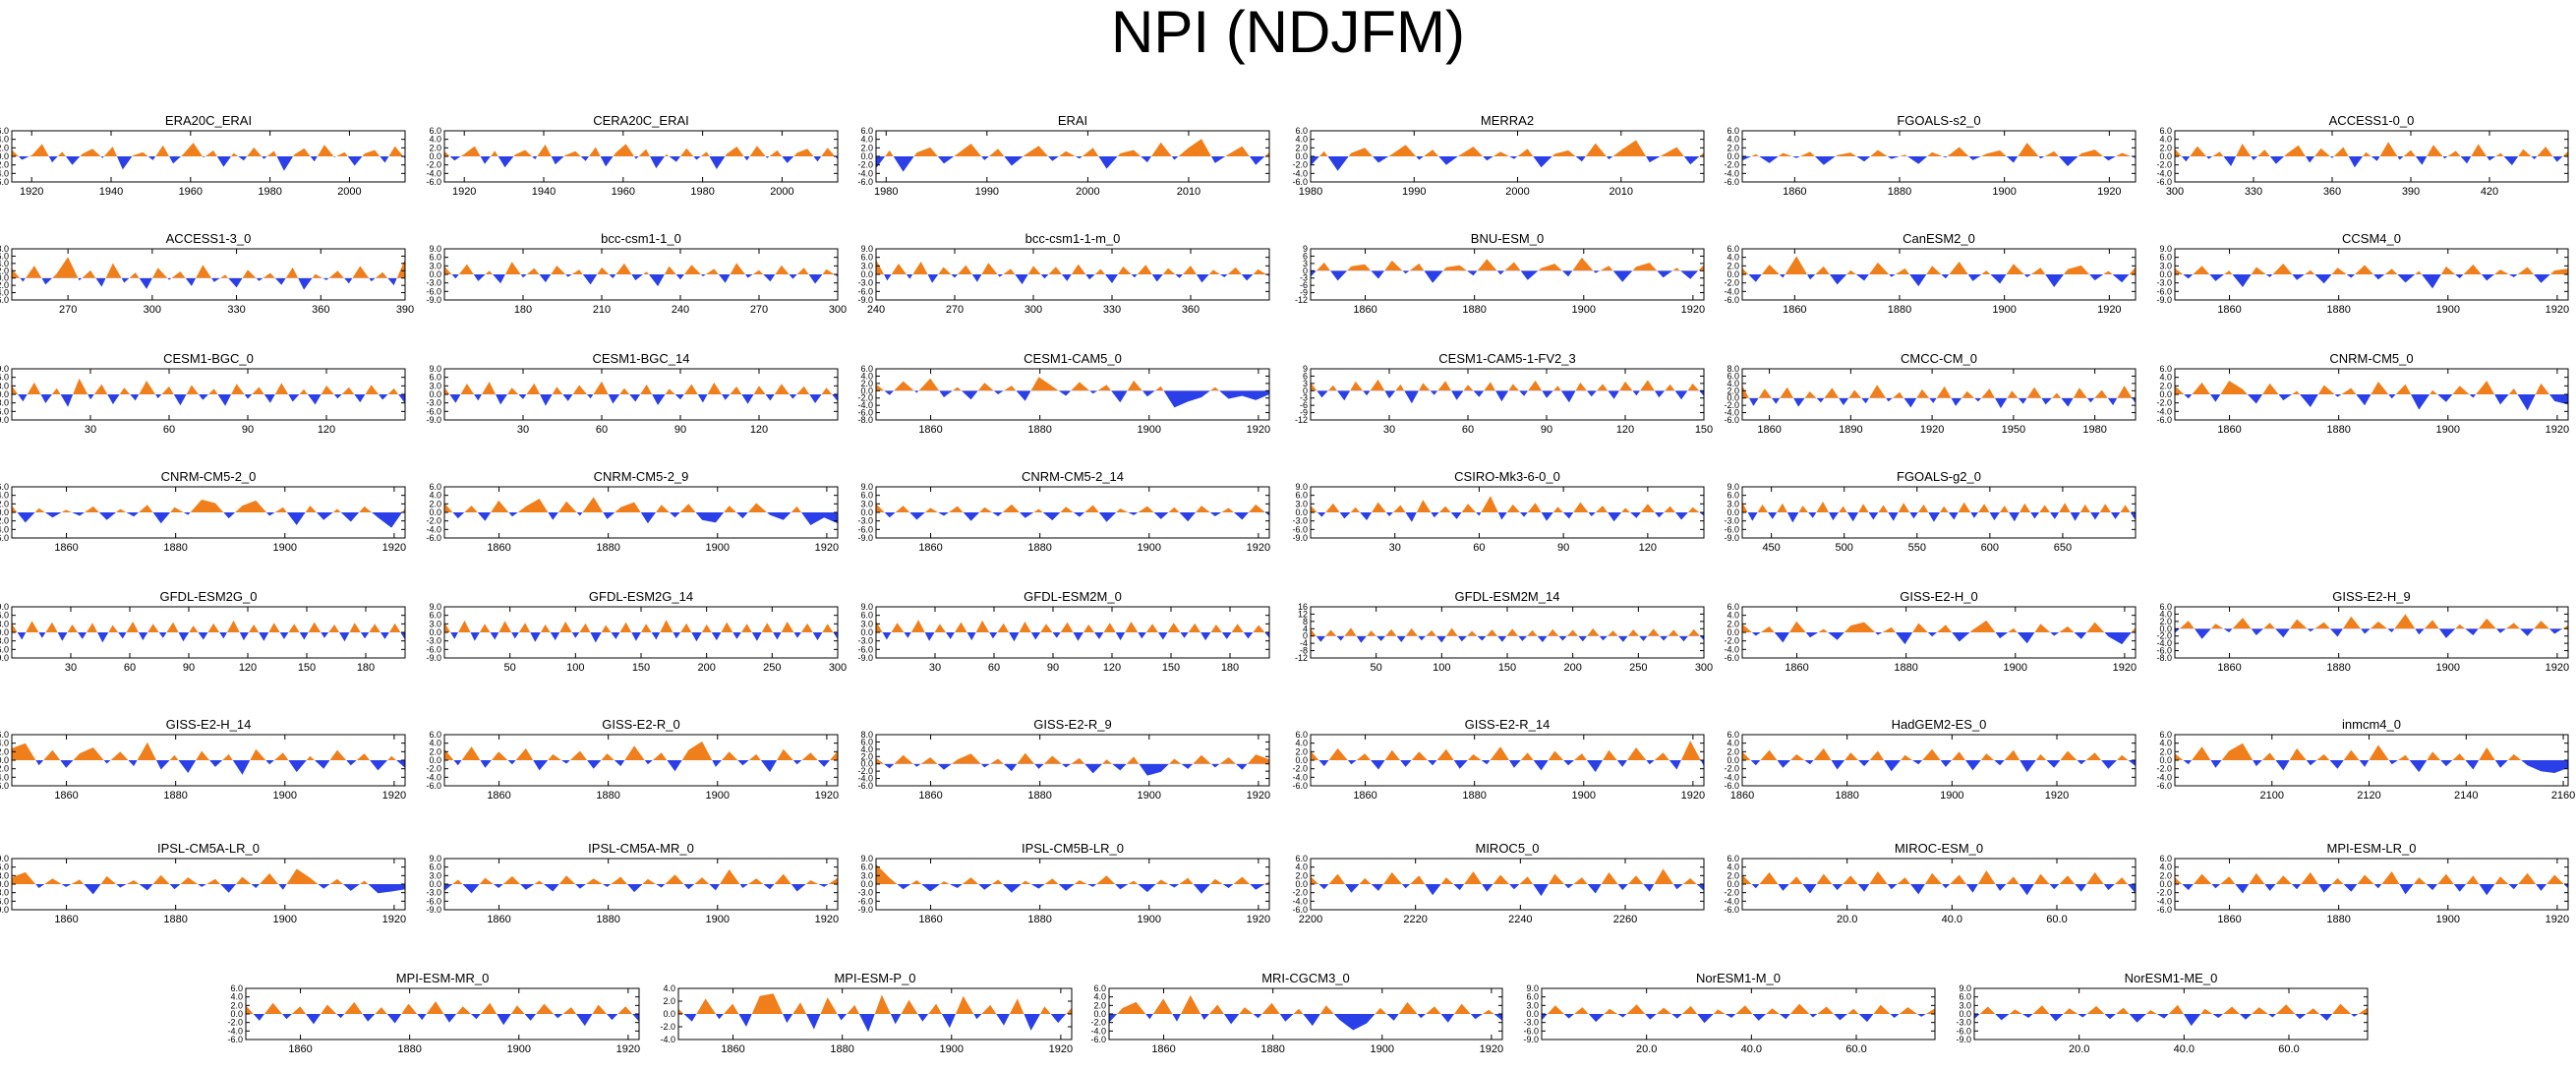 The image size is (2576, 1071). What do you see at coordinates (1304, 285) in the screenshot?
I see `y-tick-label: -6` at bounding box center [1304, 285].